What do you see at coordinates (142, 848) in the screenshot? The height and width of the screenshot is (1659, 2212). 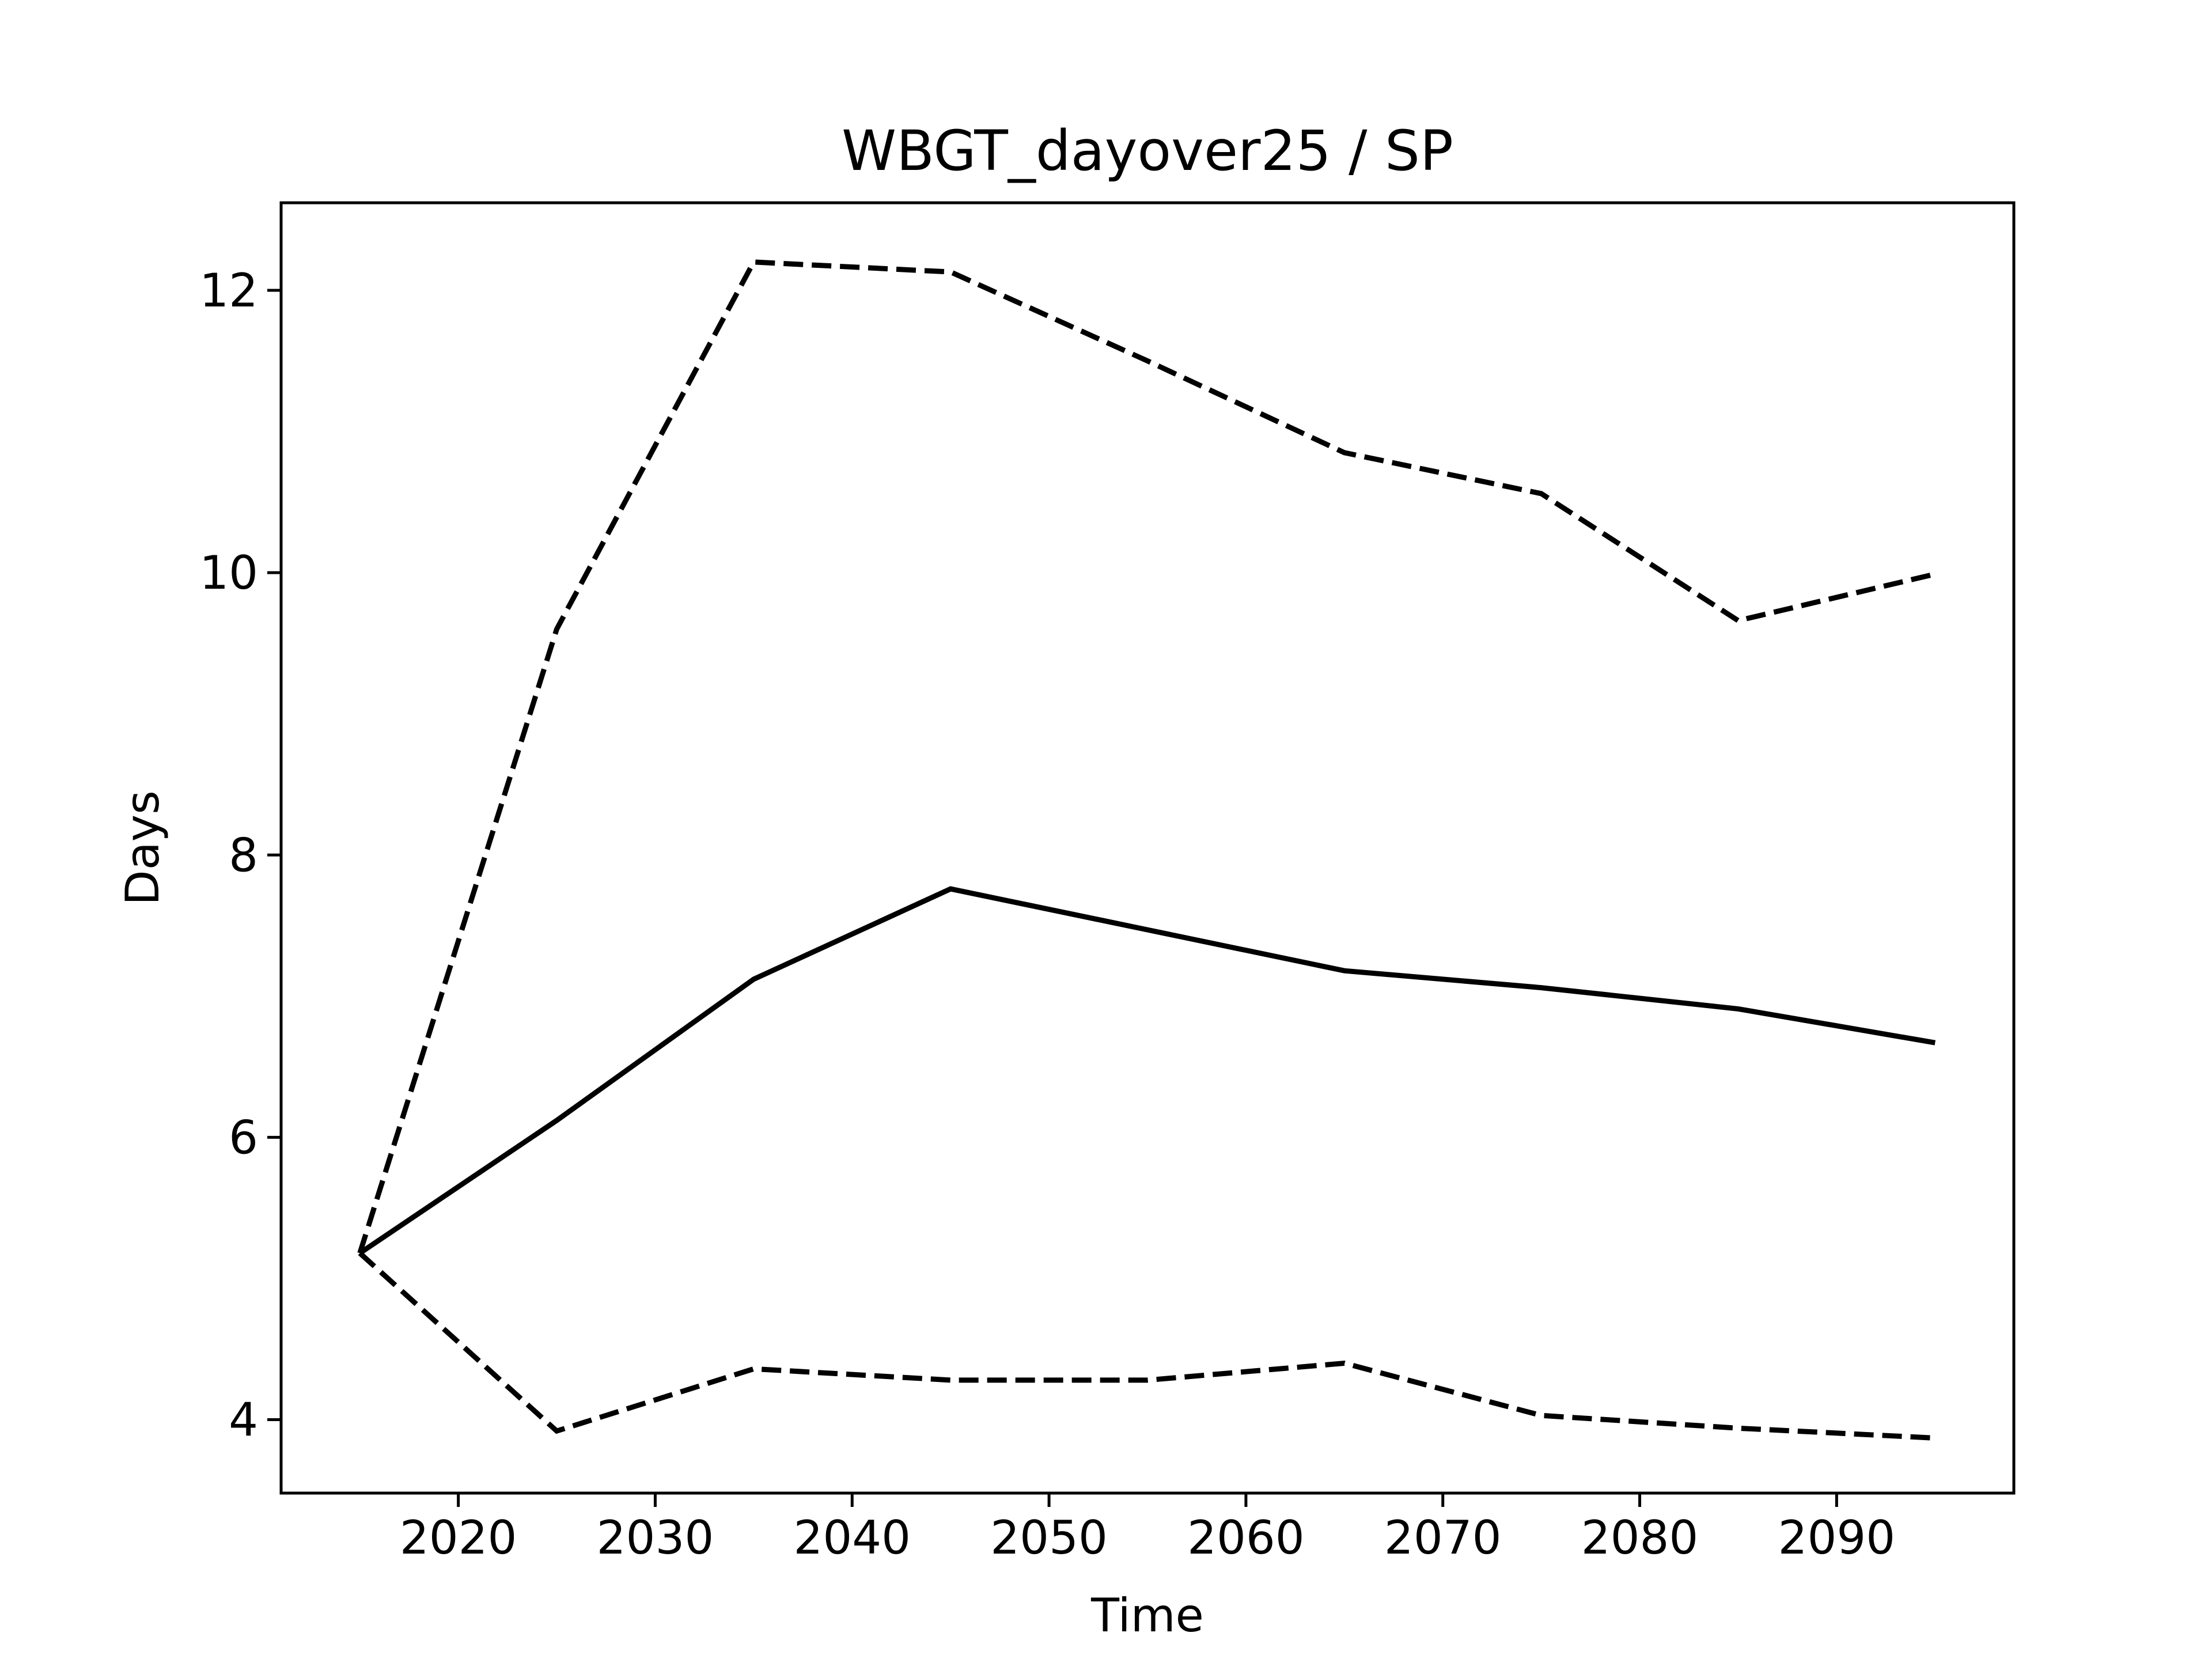 I see `y-axis-label: Days` at bounding box center [142, 848].